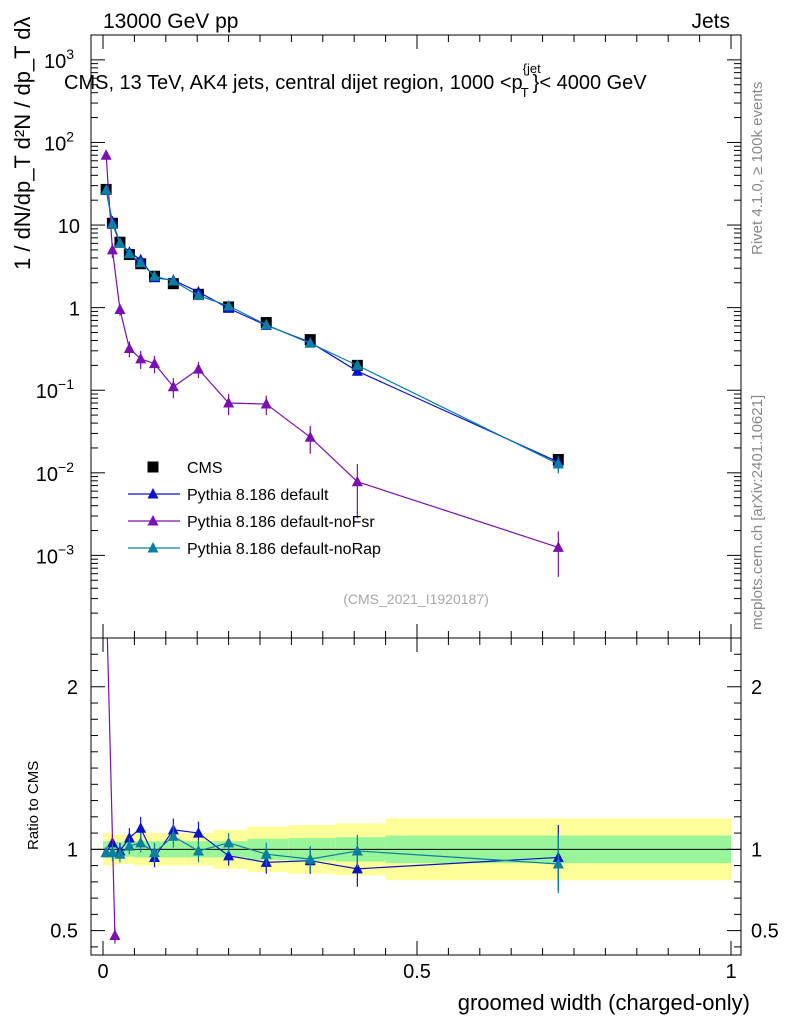  What do you see at coordinates (74, 310) in the screenshot?
I see `top-ytick-base: 1` at bounding box center [74, 310].